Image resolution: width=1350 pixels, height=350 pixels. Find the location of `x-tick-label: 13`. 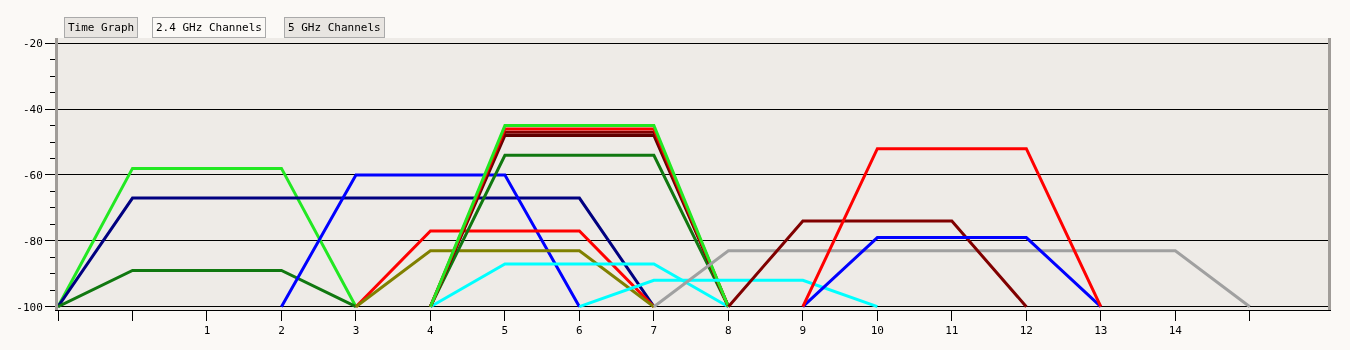

x-tick-label: 13 is located at coordinates (1101, 331).